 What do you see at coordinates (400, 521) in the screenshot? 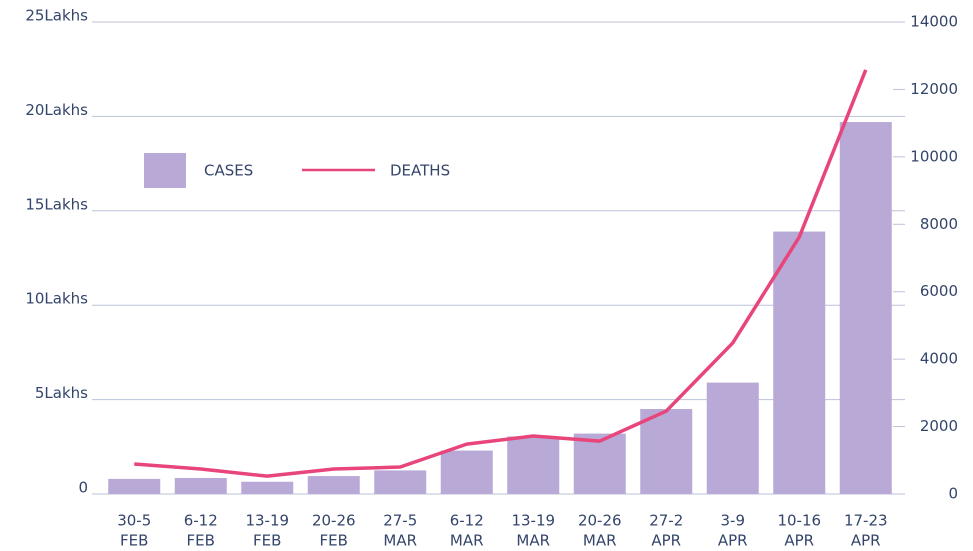
I see `x-tick-label: 27-5` at bounding box center [400, 521].